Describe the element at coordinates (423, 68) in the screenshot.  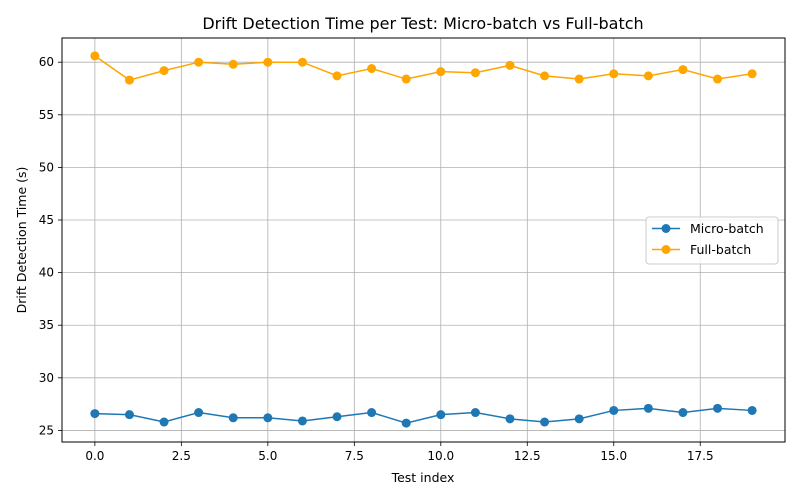
I see `series-line-full-batch` at that location.